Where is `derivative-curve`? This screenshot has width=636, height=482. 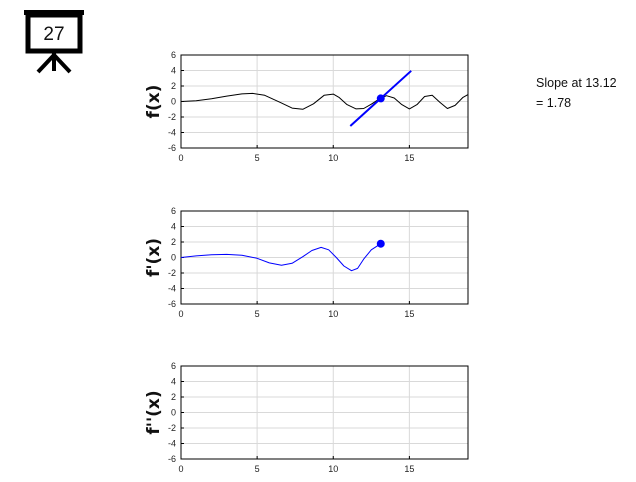
derivative-curve is located at coordinates (281, 257).